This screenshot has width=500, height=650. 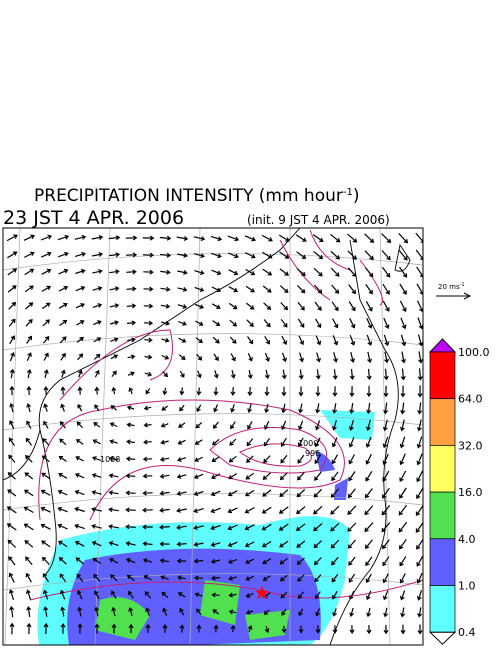 I want to click on colorbar-label: 16.0, so click(x=470, y=492).